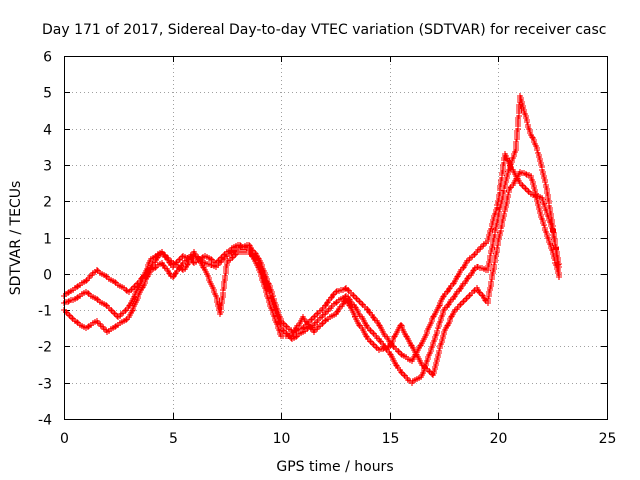 Image resolution: width=640 pixels, height=480 pixels. I want to click on y-tick-label: 3, so click(47, 167).